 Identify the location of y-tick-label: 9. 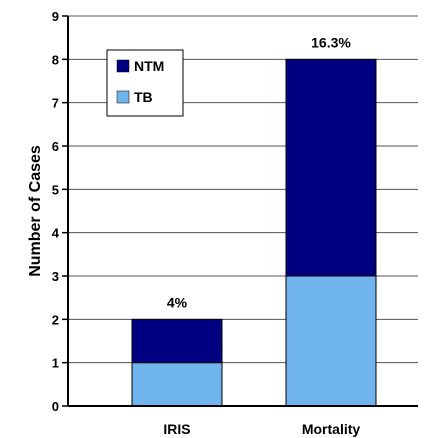
(55, 16).